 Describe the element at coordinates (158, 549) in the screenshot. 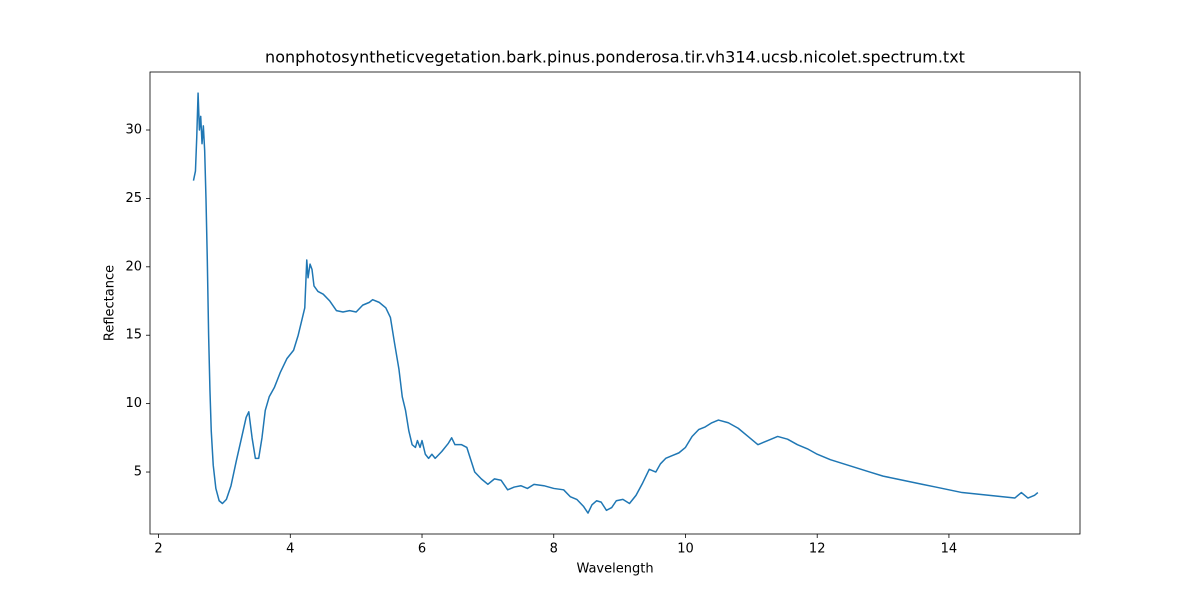

I see `x-tick-label: 2` at that location.